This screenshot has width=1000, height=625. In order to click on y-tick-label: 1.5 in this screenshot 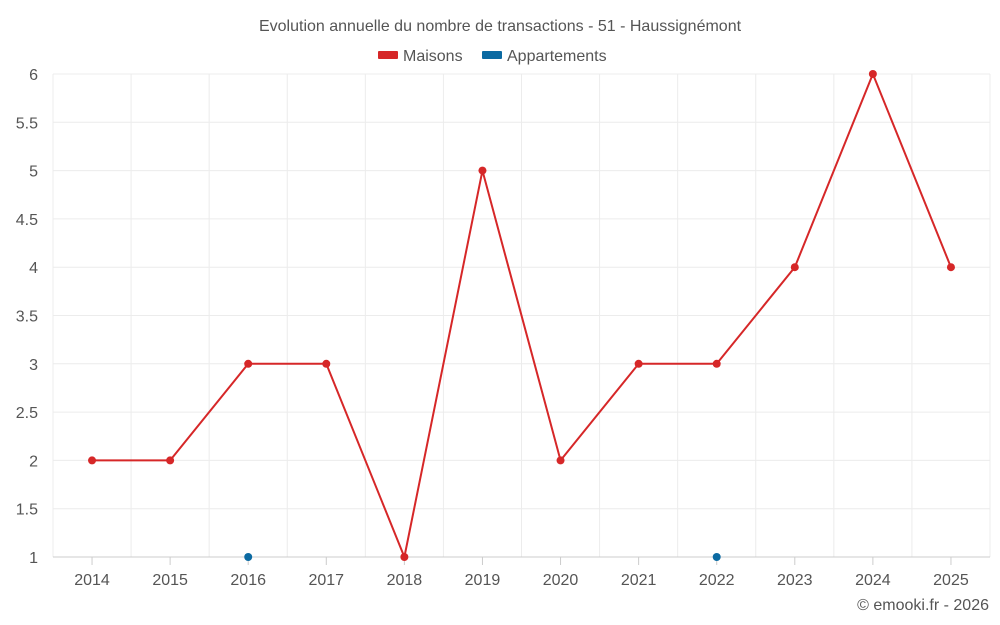, I will do `click(27, 510)`.